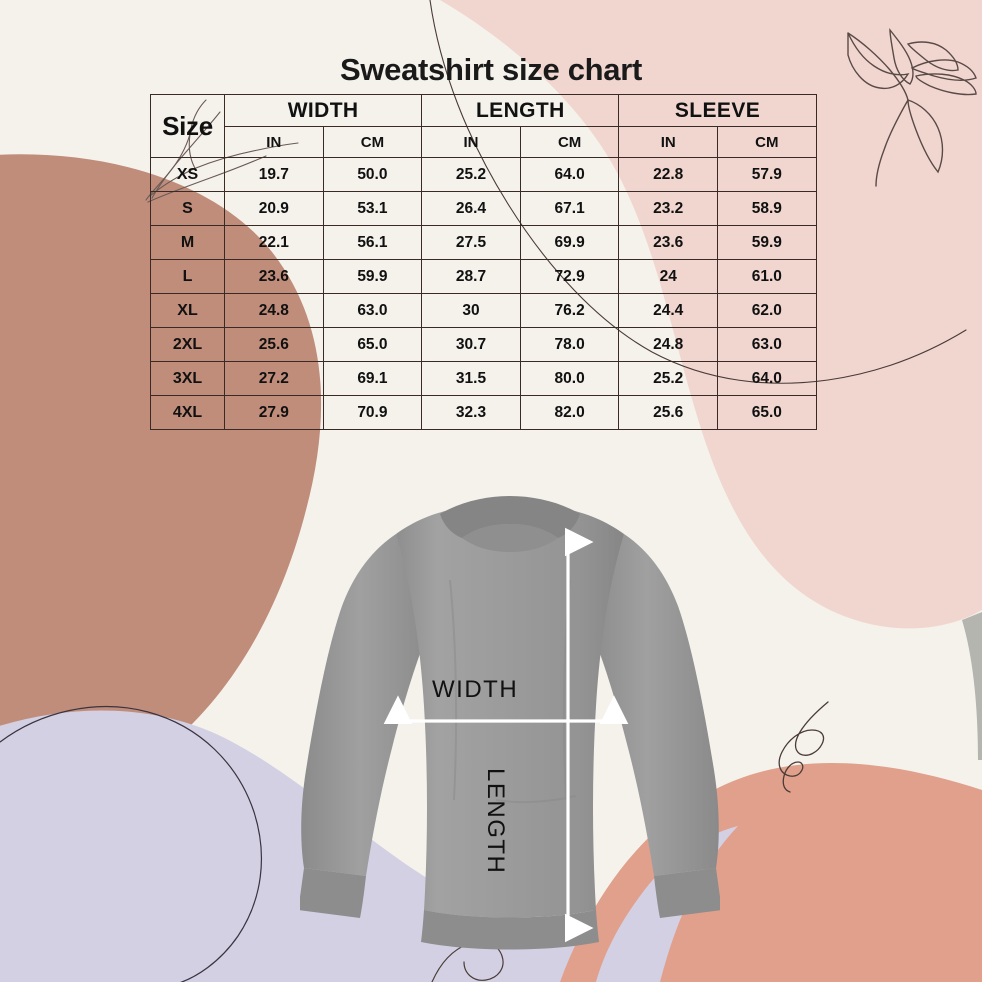 This screenshot has height=982, width=982. What do you see at coordinates (274, 378) in the screenshot?
I see `measure-cell: 27.2` at bounding box center [274, 378].